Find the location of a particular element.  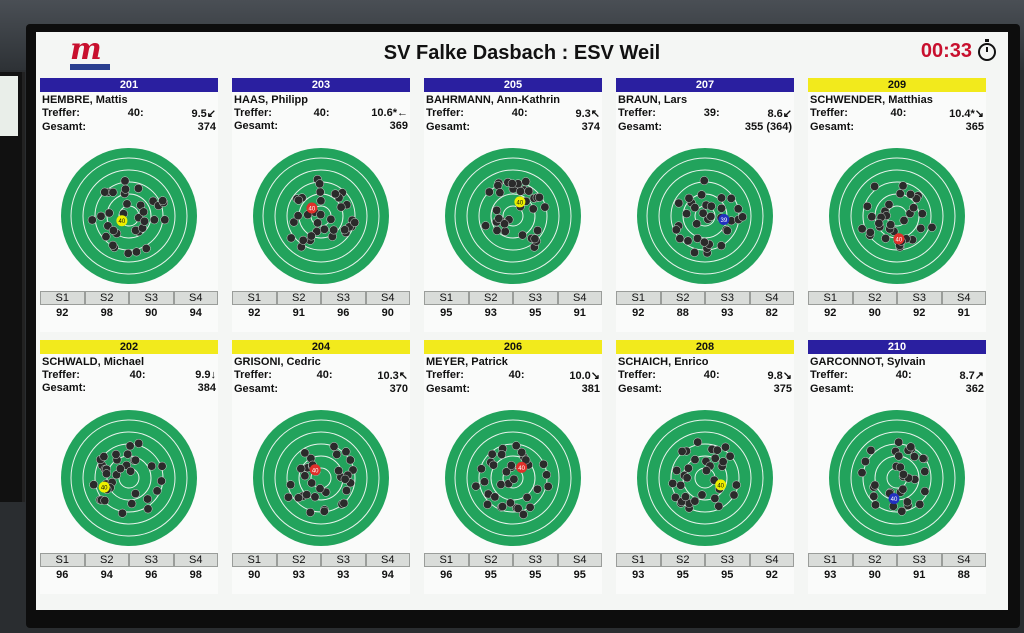

series-score: 96 is located at coordinates (343, 313).